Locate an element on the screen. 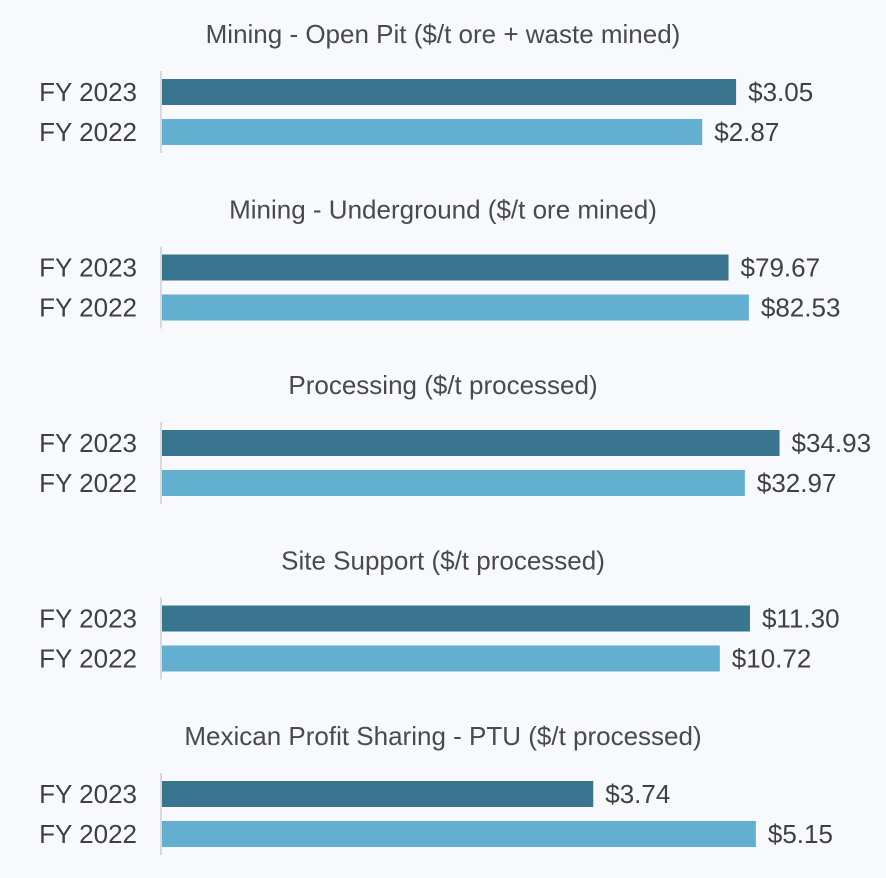 This screenshot has height=878, width=886. data-label: $79.67 is located at coordinates (781, 268).